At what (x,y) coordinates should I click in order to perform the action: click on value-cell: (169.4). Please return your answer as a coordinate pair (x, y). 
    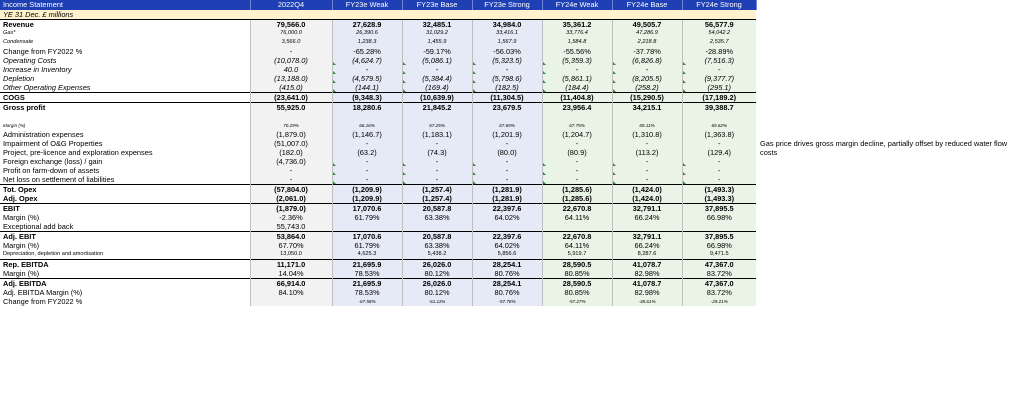
    Looking at the image, I should click on (436, 88).